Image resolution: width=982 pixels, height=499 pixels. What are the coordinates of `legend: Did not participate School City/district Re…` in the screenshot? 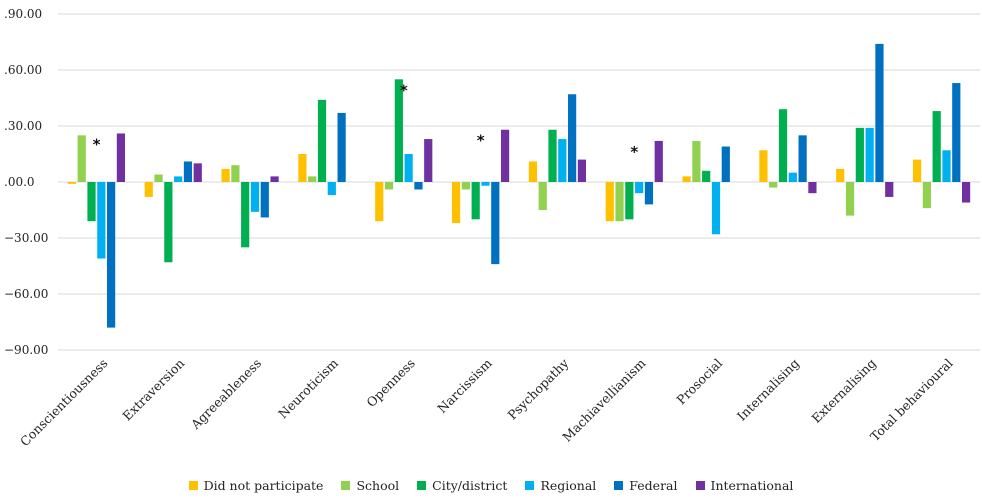 It's located at (491, 485).